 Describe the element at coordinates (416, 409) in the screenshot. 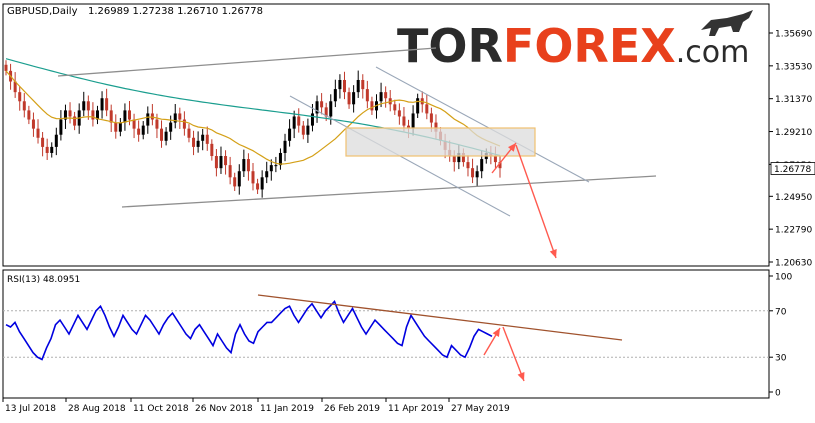

I see `time-tick-label: 11 Apr 2019` at that location.